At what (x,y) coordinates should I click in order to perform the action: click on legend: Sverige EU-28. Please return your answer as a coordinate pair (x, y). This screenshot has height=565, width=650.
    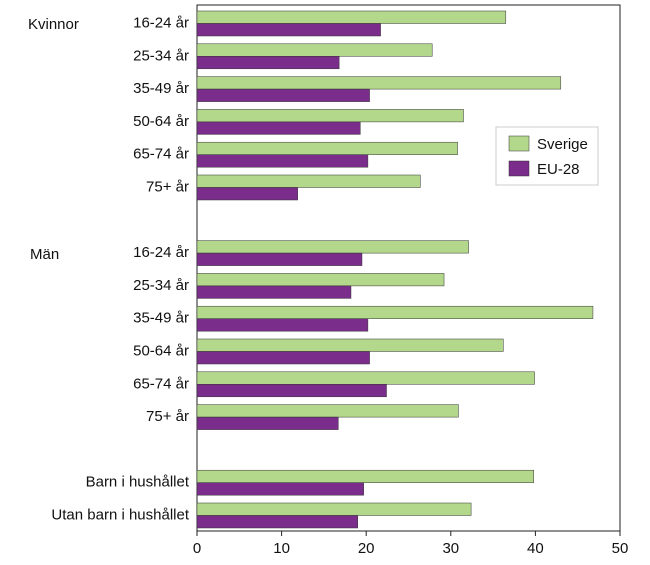
    Looking at the image, I should click on (547, 156).